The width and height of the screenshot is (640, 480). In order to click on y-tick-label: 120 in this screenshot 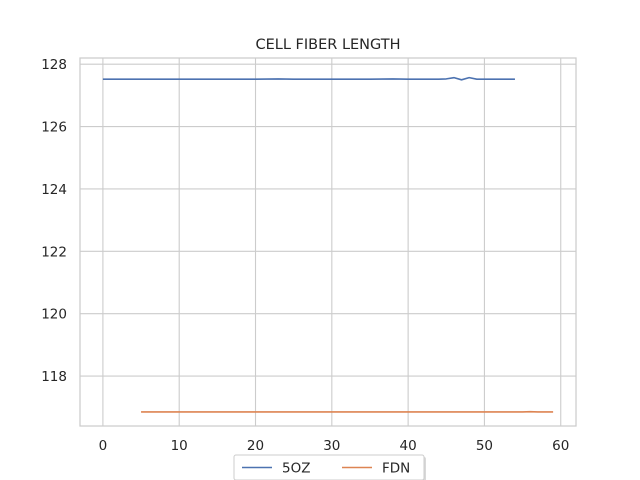, I will do `click(54, 315)`.